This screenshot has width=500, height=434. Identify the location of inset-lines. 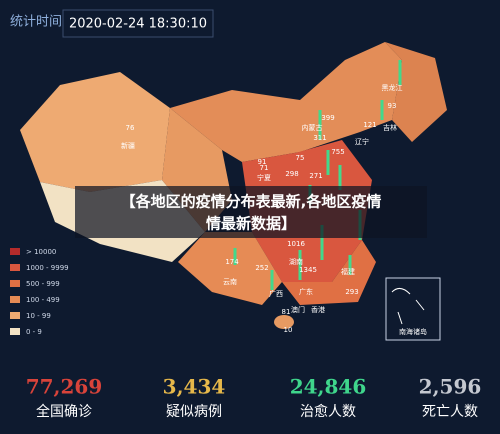
(408, 306).